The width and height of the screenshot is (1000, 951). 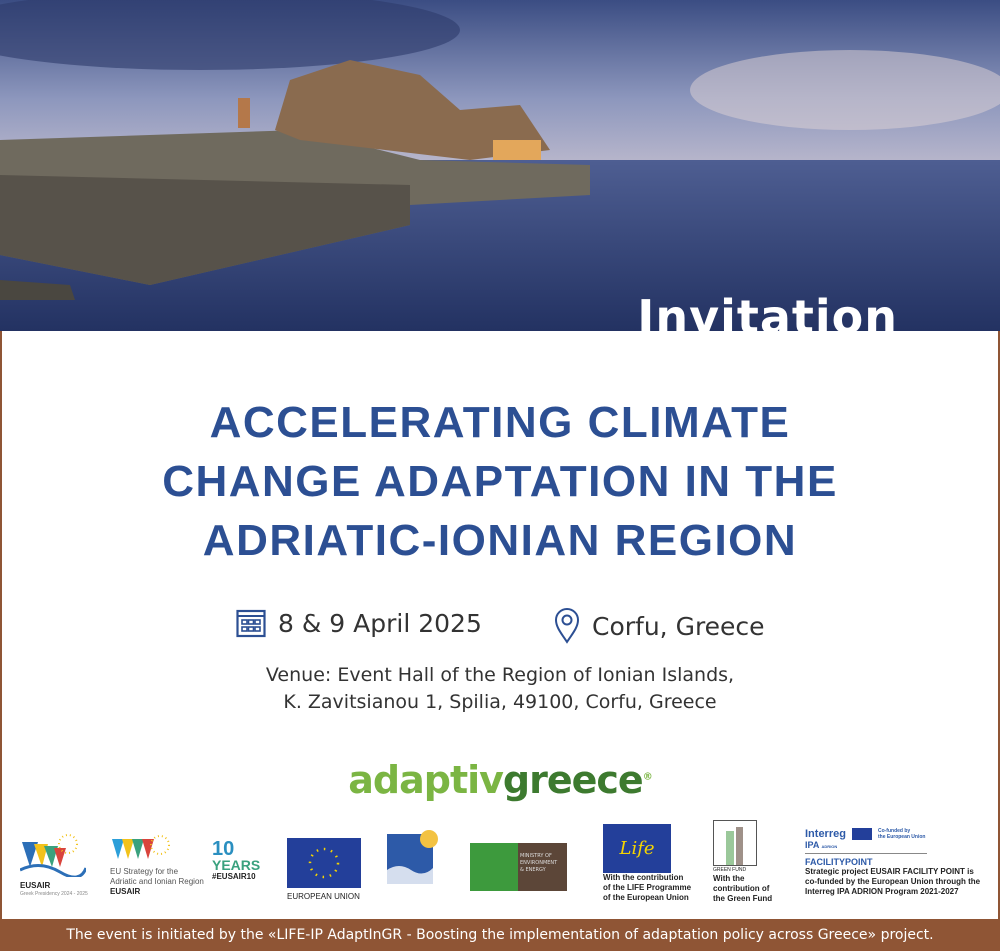 I want to click on european-union-logo: EUROPEAN UNION, so click(x=324, y=870).